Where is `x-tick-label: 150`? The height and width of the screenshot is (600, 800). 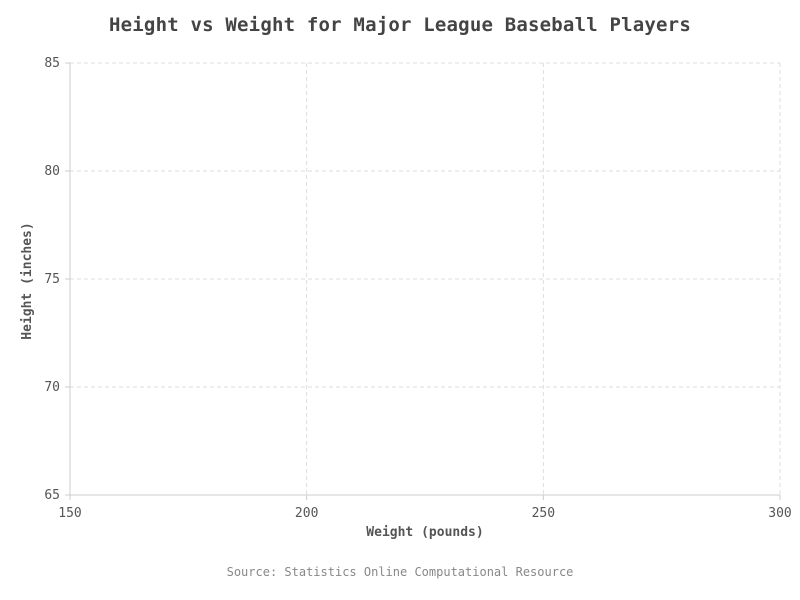 x-tick-label: 150 is located at coordinates (69, 513).